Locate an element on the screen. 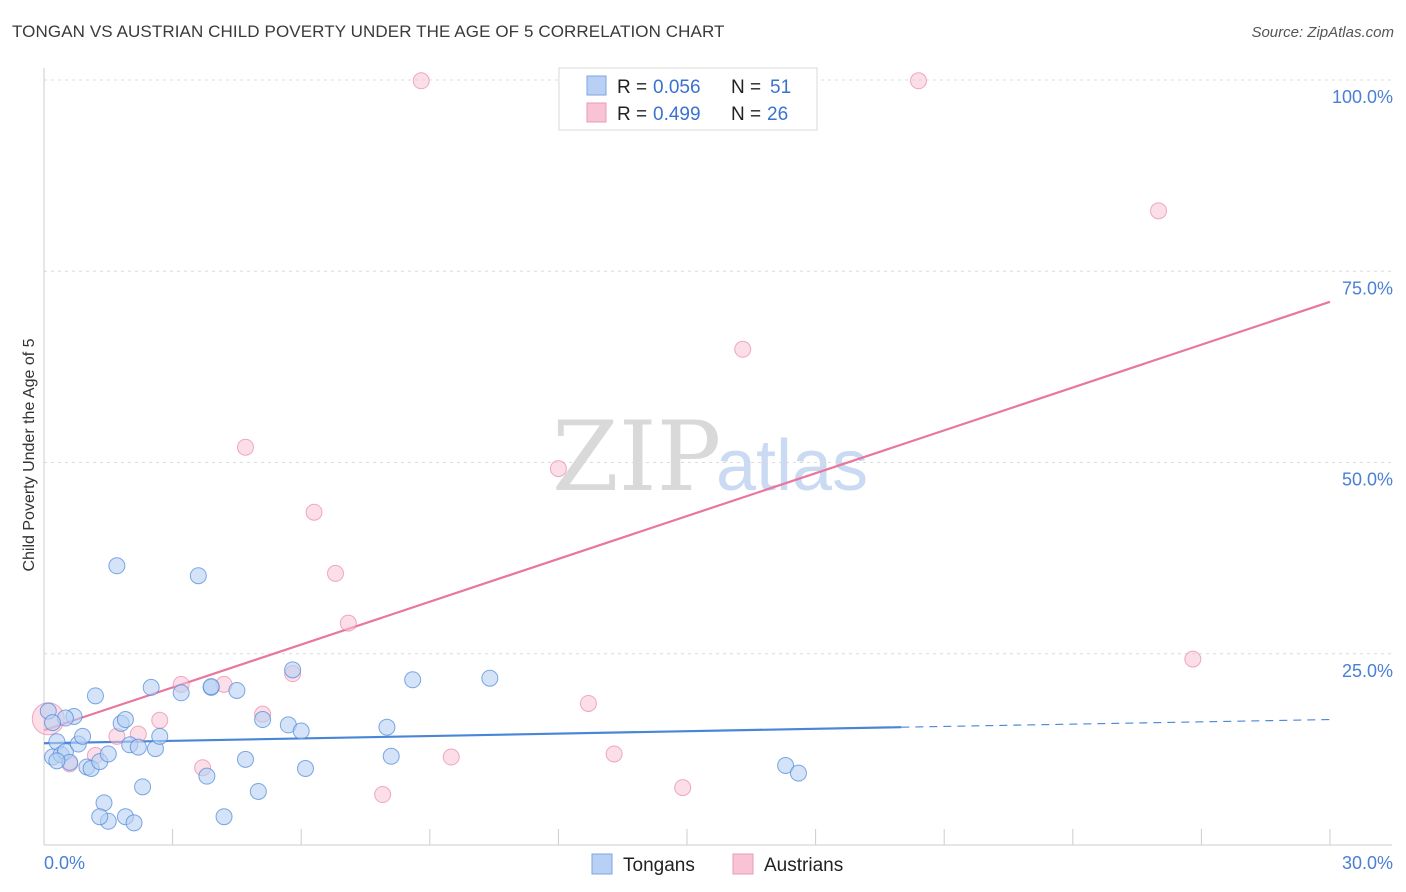 Image resolution: width=1406 pixels, height=892 pixels. top-legend: R = 0.056 N = 51 R = 0.499 N = 26 is located at coordinates (688, 99).